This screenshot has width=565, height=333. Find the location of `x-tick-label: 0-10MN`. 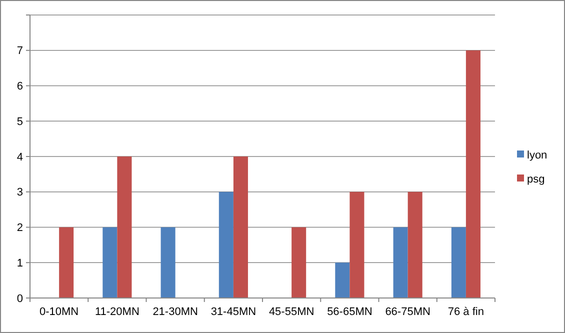

x-tick-label: 0-10MN is located at coordinates (59, 312).